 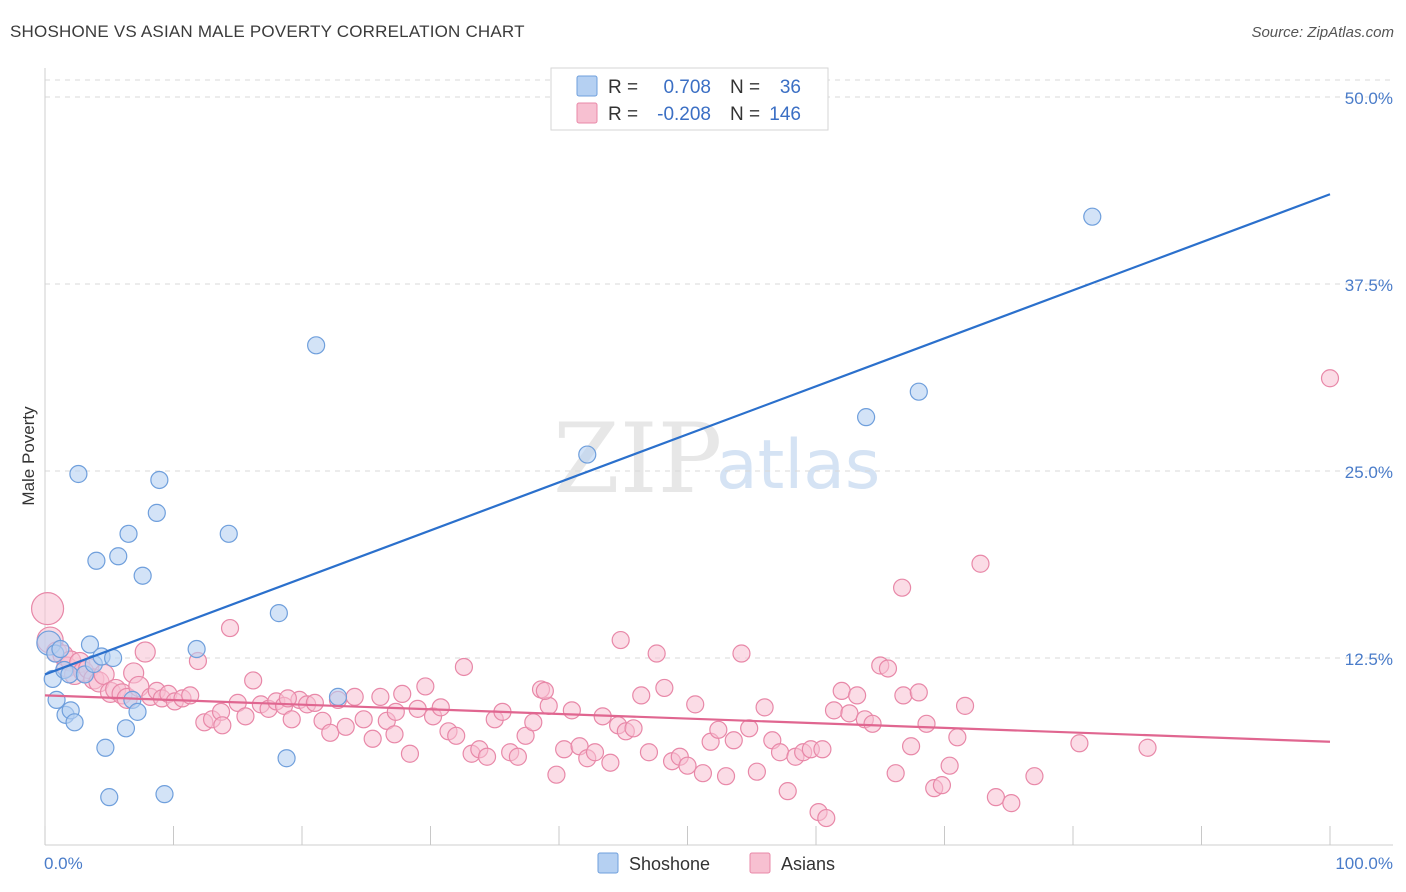 What do you see at coordinates (669, 864) in the screenshot?
I see `bottom-legend-label-shoshone: Shoshone` at bounding box center [669, 864].